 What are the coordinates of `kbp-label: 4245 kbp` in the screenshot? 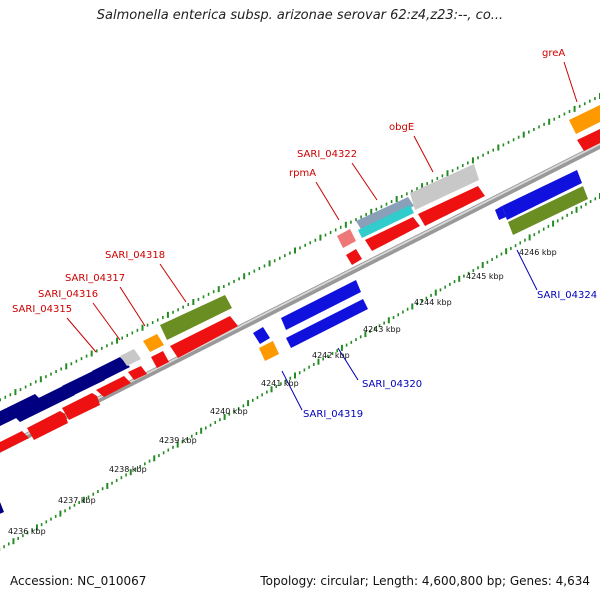 It's located at (485, 276).